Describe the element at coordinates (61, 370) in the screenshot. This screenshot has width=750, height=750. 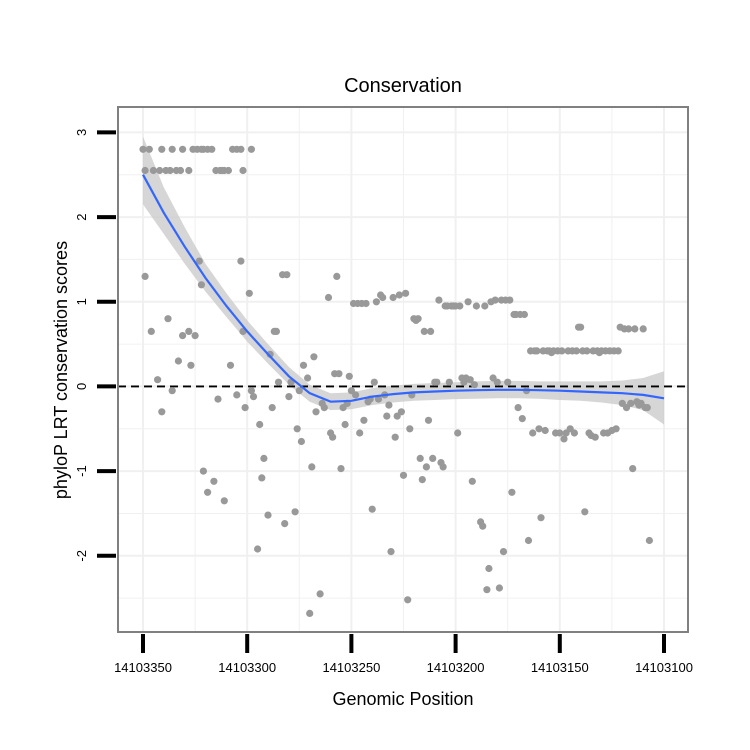
I see `y-axis-label: phyloP LRT conservation scores` at that location.